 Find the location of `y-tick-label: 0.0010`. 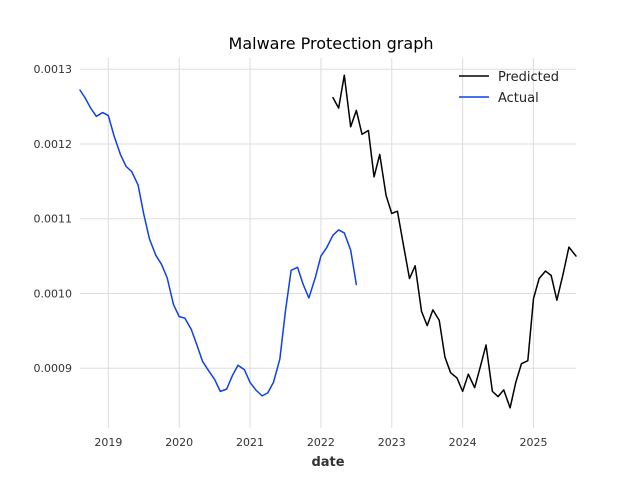

y-tick-label: 0.0010 is located at coordinates (53, 293).